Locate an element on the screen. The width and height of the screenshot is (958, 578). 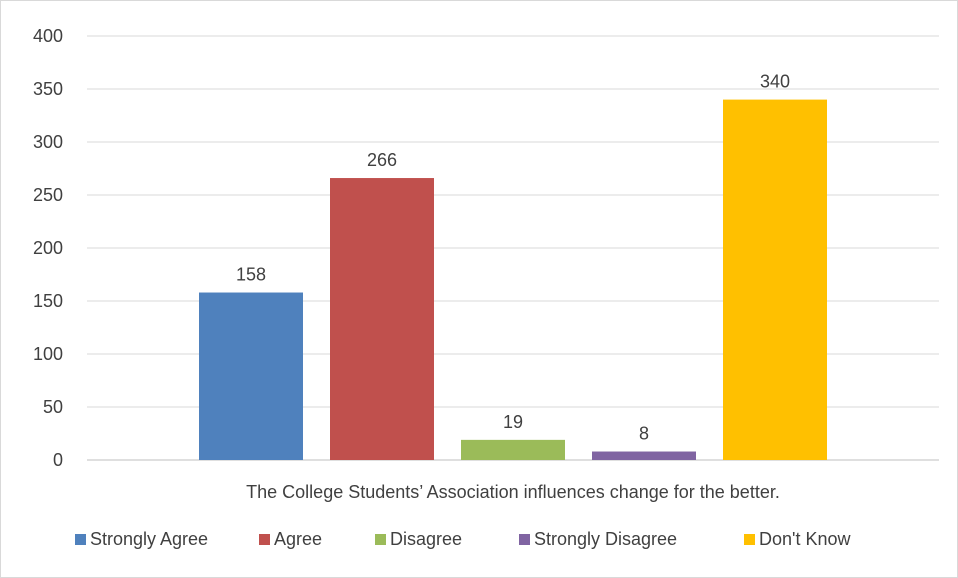
y-axis-tick-labels: 0 50 100 150 200 250 300 350 400 is located at coordinates (48, 248).